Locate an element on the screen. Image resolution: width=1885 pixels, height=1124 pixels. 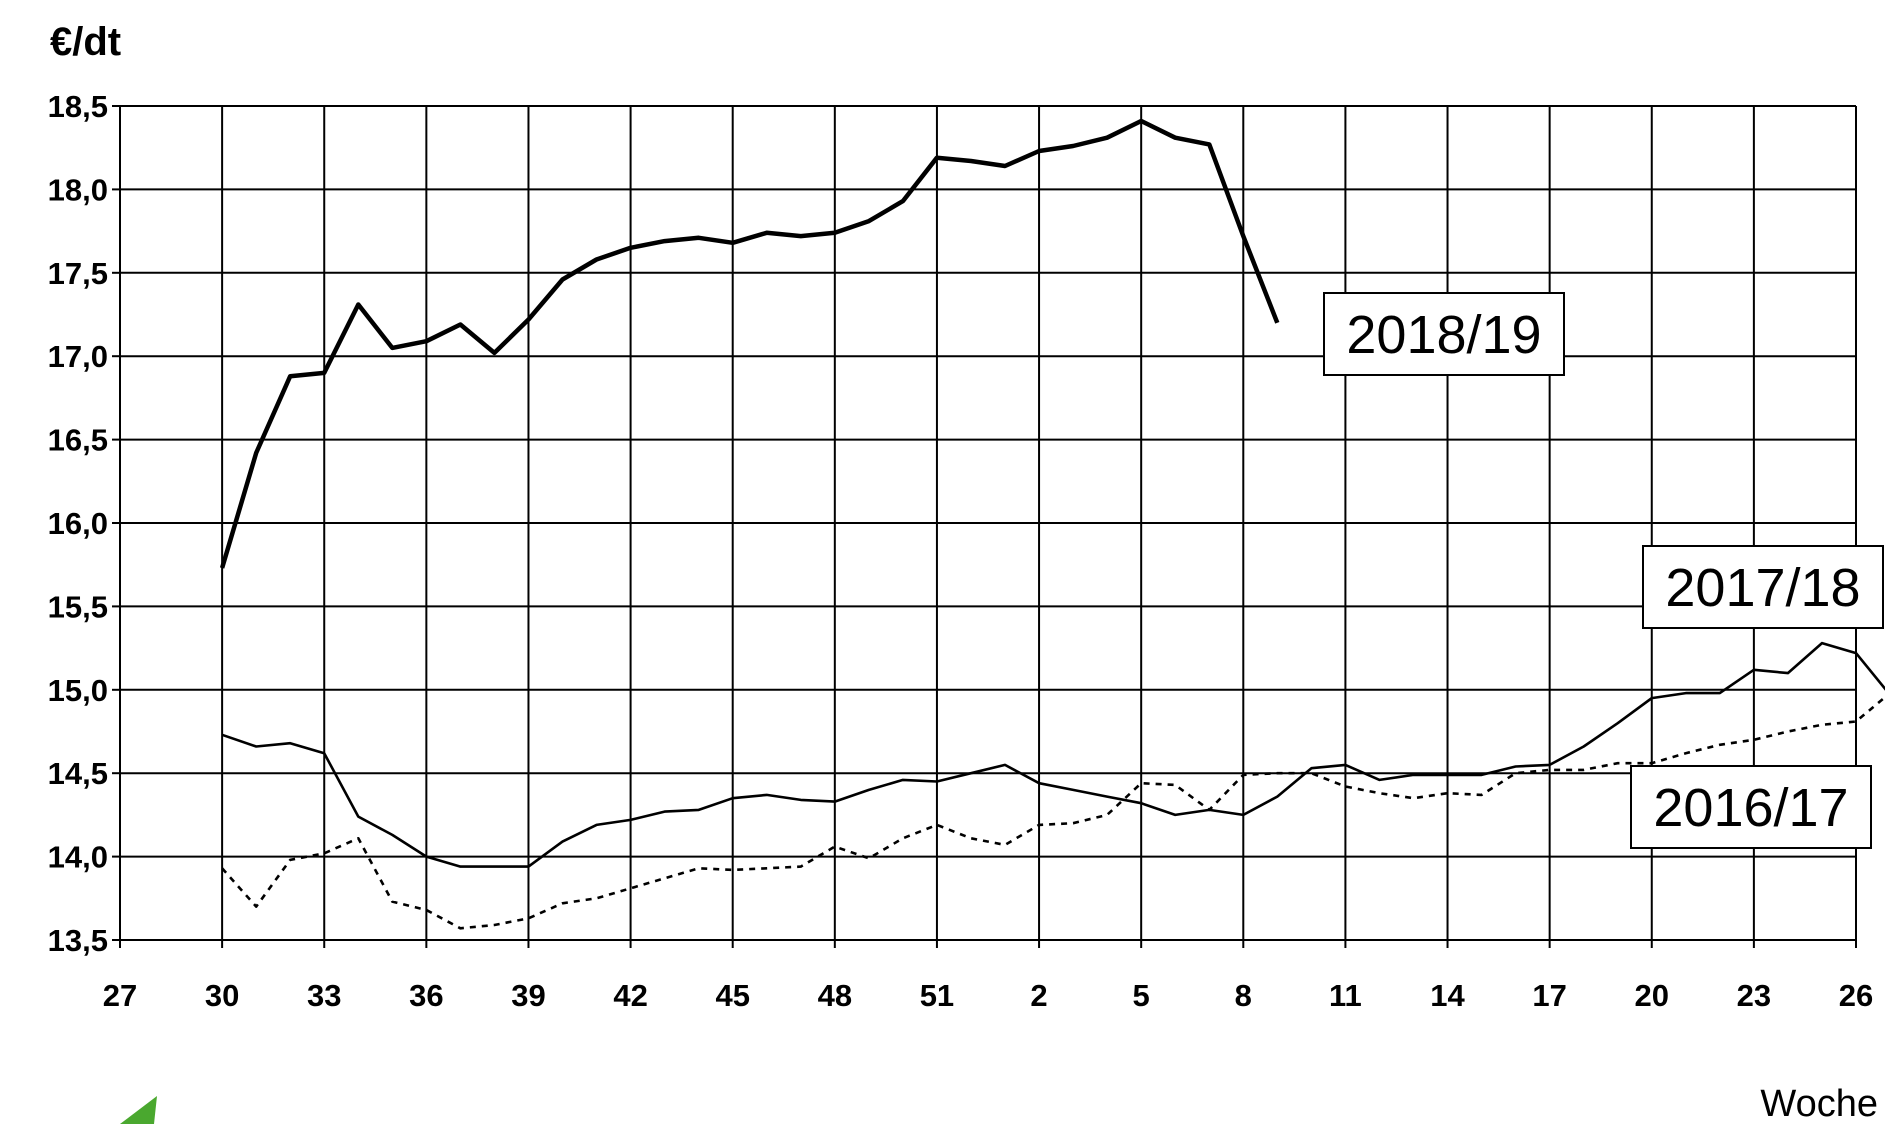
x-tick-label: 39 is located at coordinates (528, 995).